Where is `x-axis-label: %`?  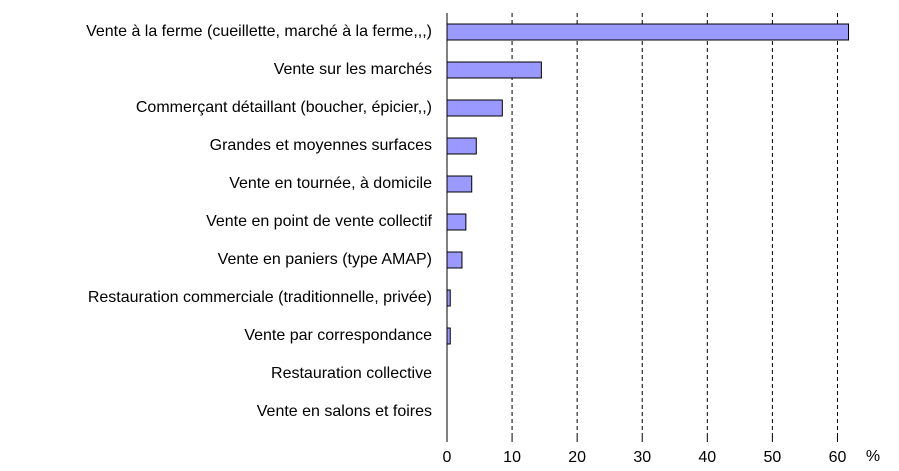 x-axis-label: % is located at coordinates (873, 456).